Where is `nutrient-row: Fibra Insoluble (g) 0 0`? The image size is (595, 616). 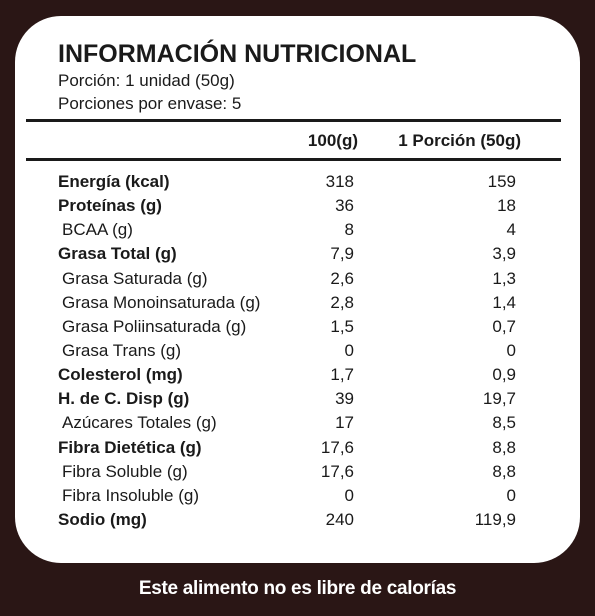
nutrient-row: Fibra Insoluble (g) 0 0 is located at coordinates (297, 496).